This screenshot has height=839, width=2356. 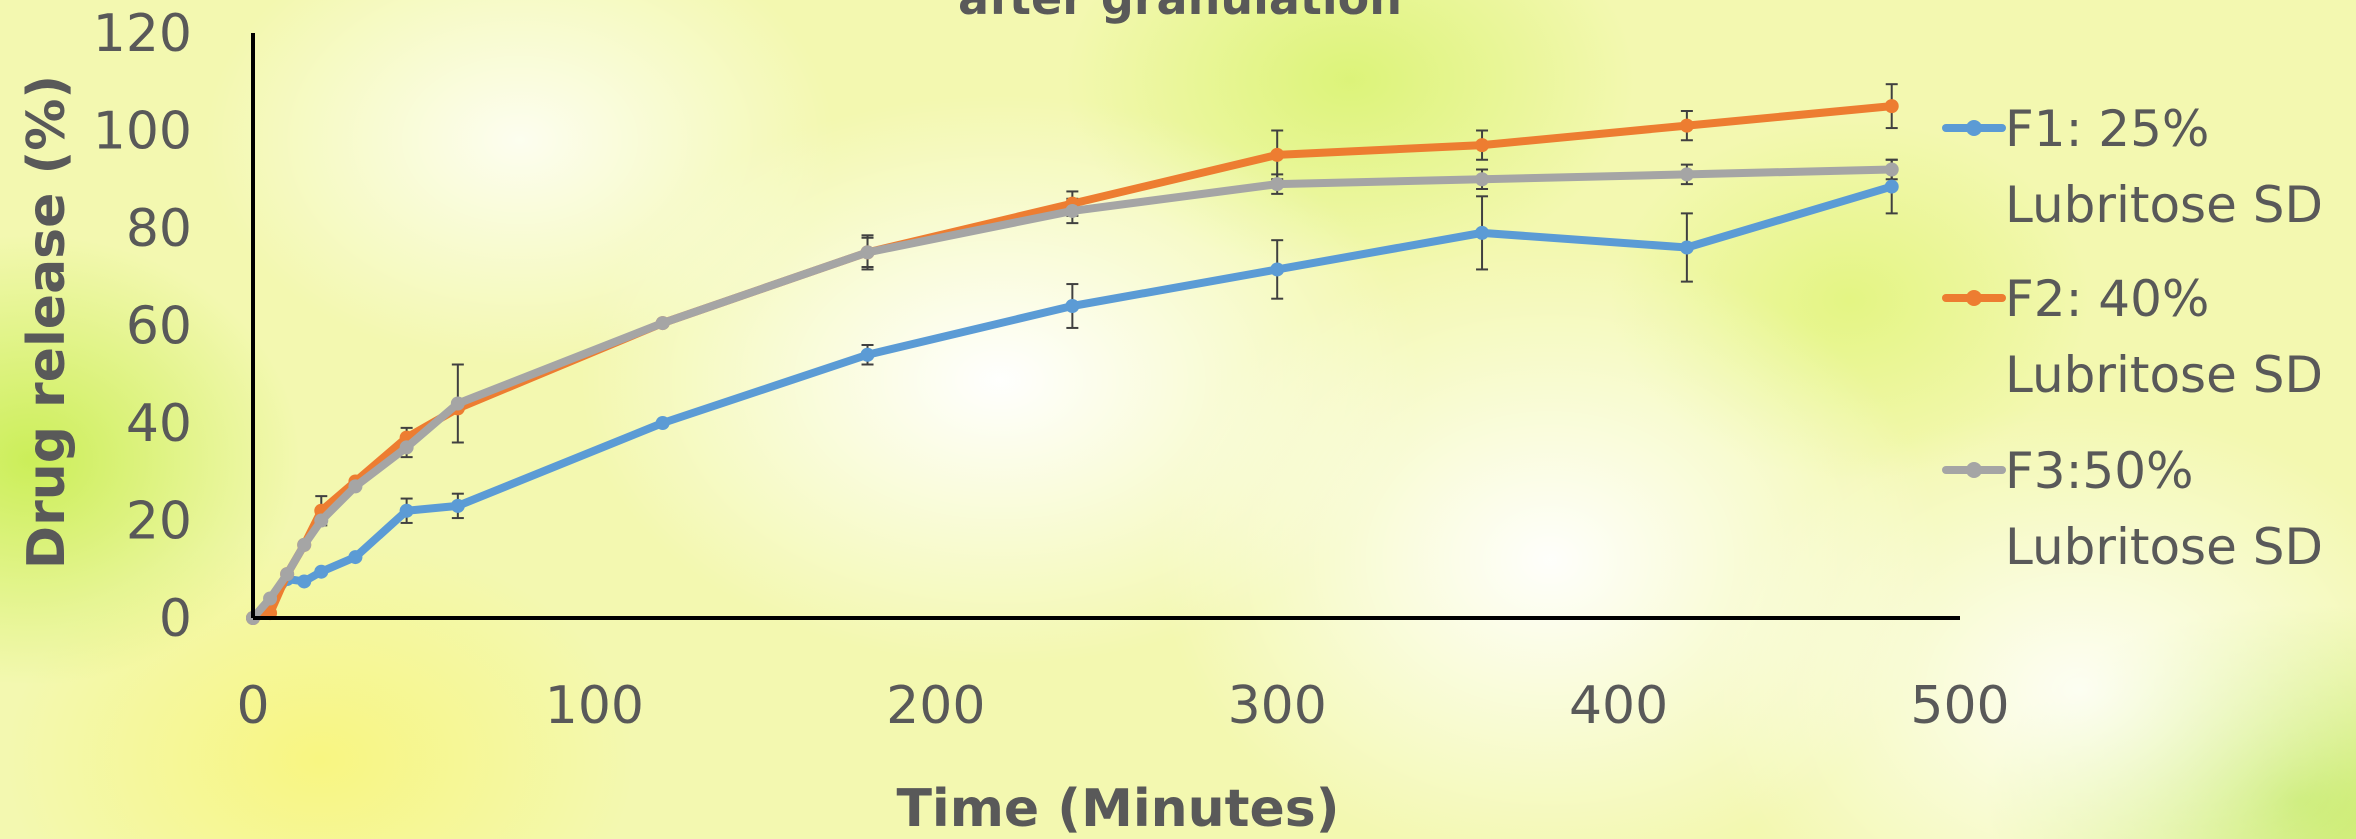 I want to click on legend-item-f3: F3:50% Lubritose SD, so click(x=2132, y=509).